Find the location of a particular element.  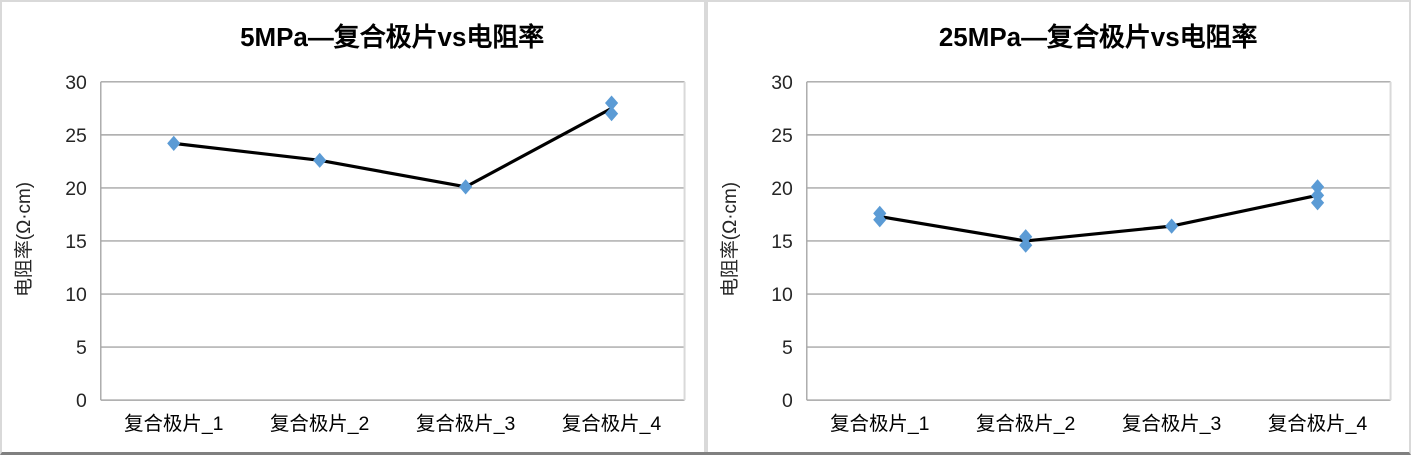

chart-title: 5MPa—复合极片vs电阻率 is located at coordinates (392, 37).